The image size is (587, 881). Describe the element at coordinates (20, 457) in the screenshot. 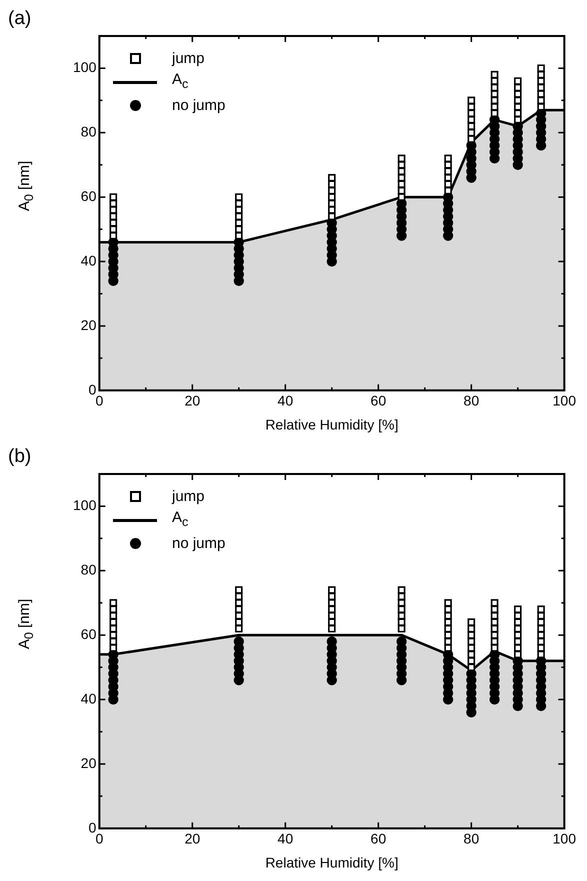

I see `chart-title: (b)` at that location.